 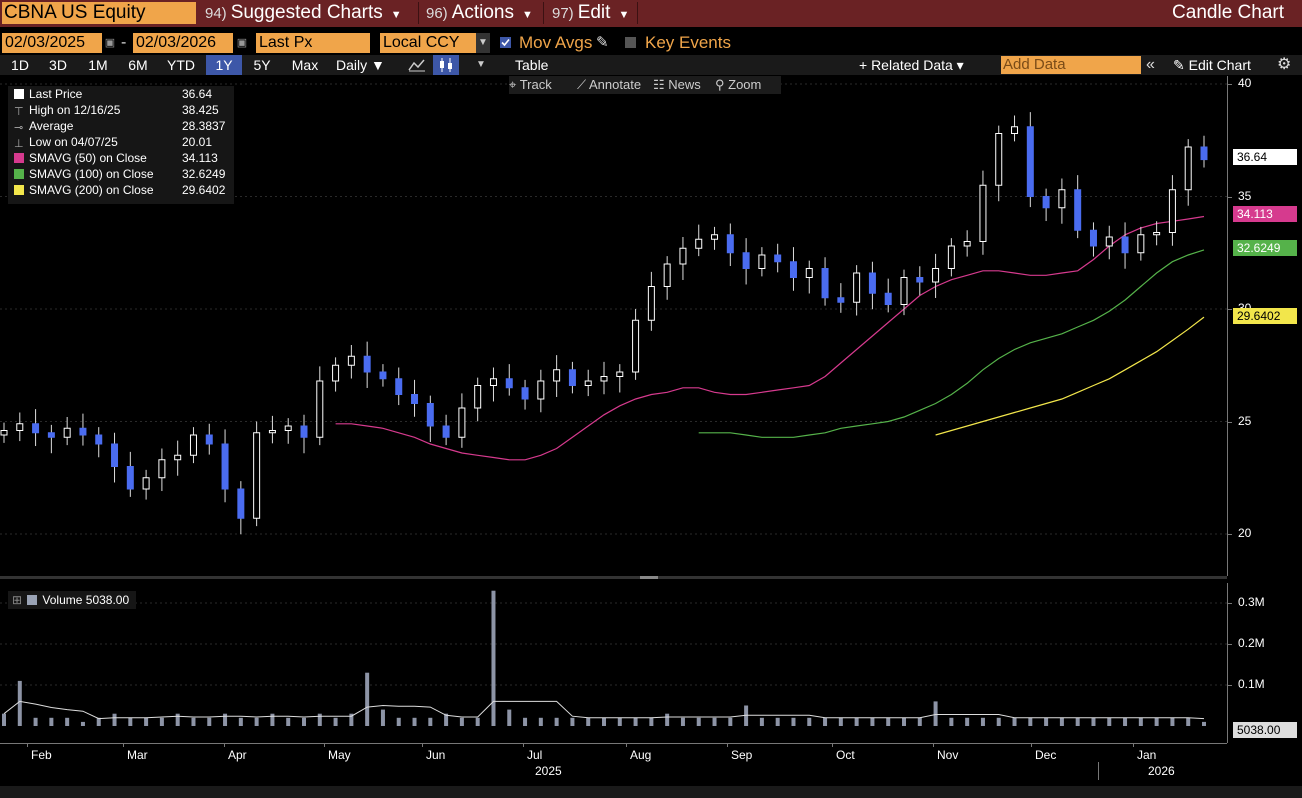 I want to click on legend-last-price: Last Price, so click(x=48, y=94).